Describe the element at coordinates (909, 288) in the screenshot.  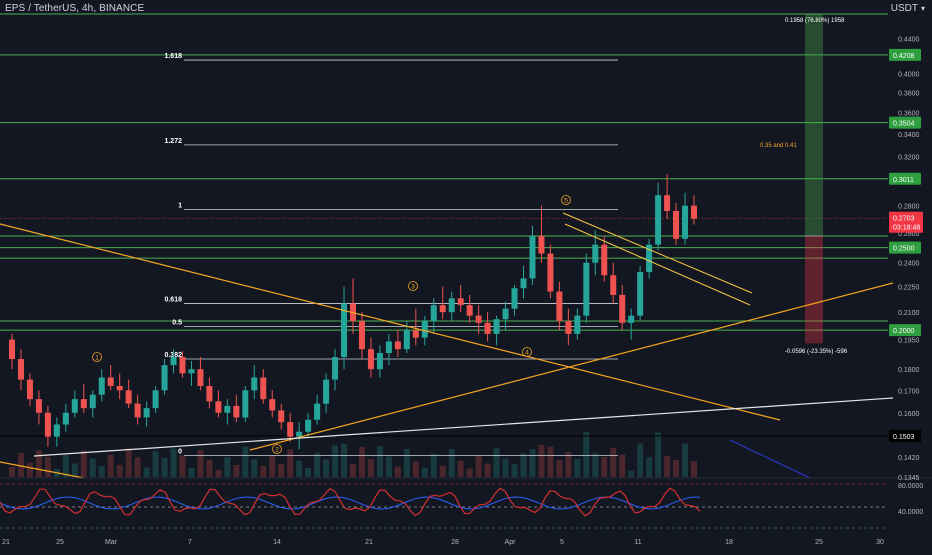
I see `price-tick-label: 0.2250` at that location.